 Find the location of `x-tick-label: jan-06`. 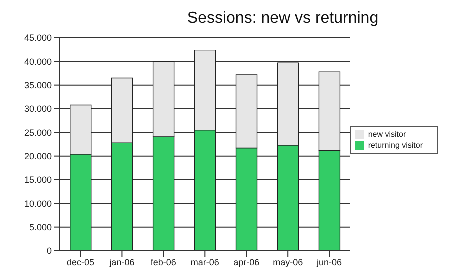

x-tick-label: jan-06 is located at coordinates (121, 262).